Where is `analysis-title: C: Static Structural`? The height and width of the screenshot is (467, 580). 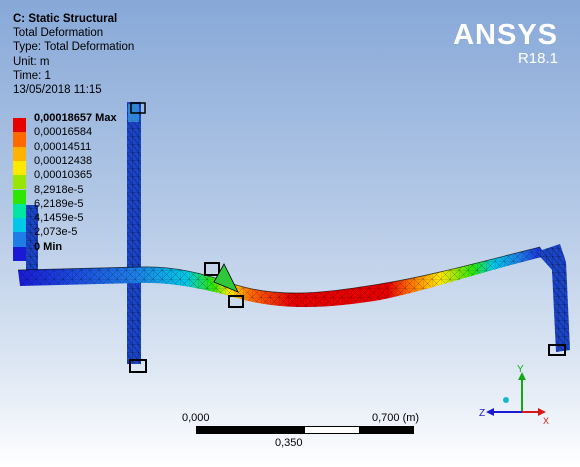
analysis-title: C: Static Structural is located at coordinates (65, 19).